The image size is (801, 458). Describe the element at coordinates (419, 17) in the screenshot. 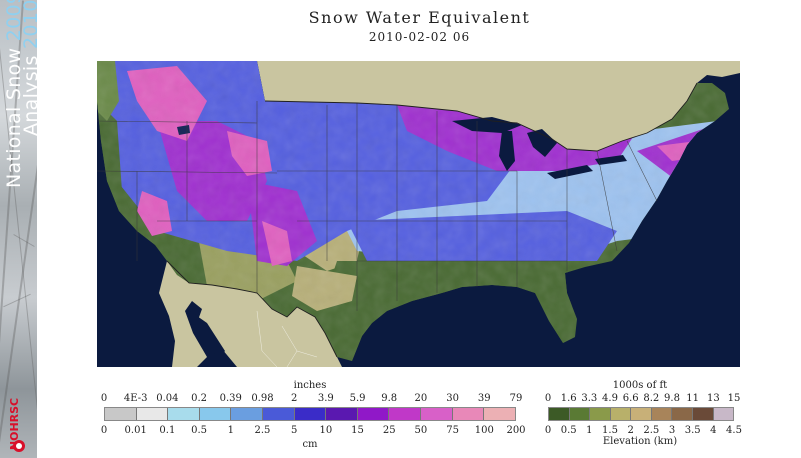

I see `map-title: Snow Water Equivalent` at that location.